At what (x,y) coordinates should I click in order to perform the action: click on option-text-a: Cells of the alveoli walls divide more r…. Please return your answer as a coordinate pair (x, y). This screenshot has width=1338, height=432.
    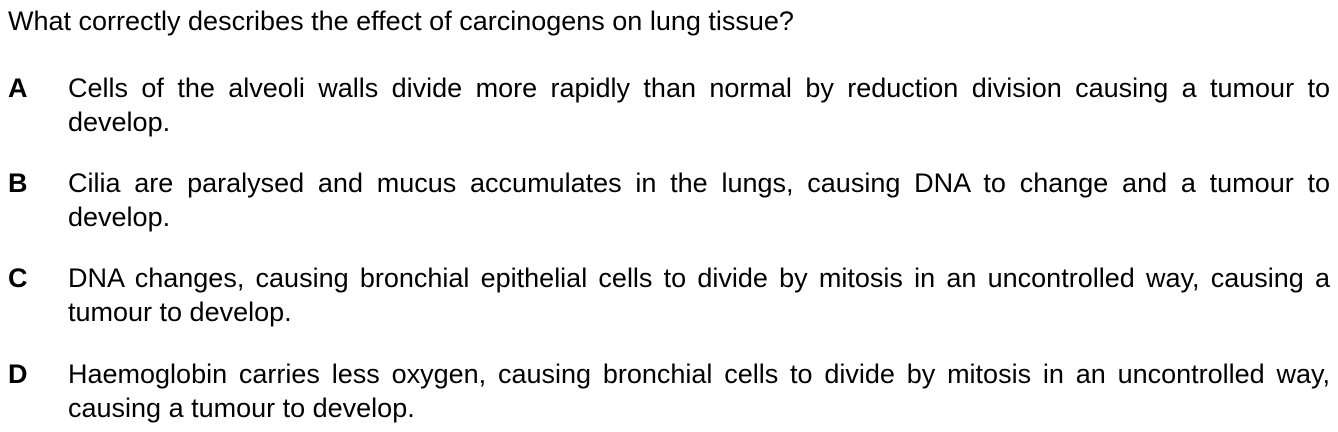
    Looking at the image, I should click on (699, 105).